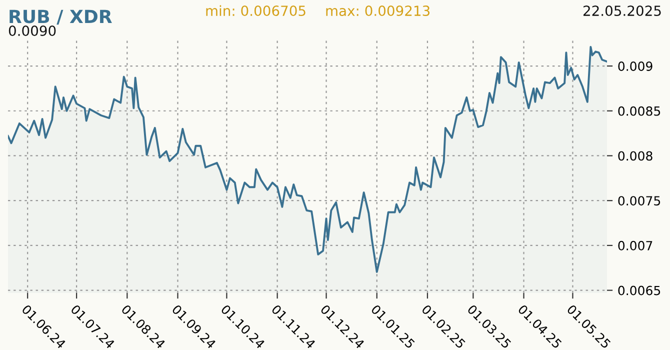 This screenshot has width=670, height=350. I want to click on y-tick-label: 0.009, so click(635, 66).